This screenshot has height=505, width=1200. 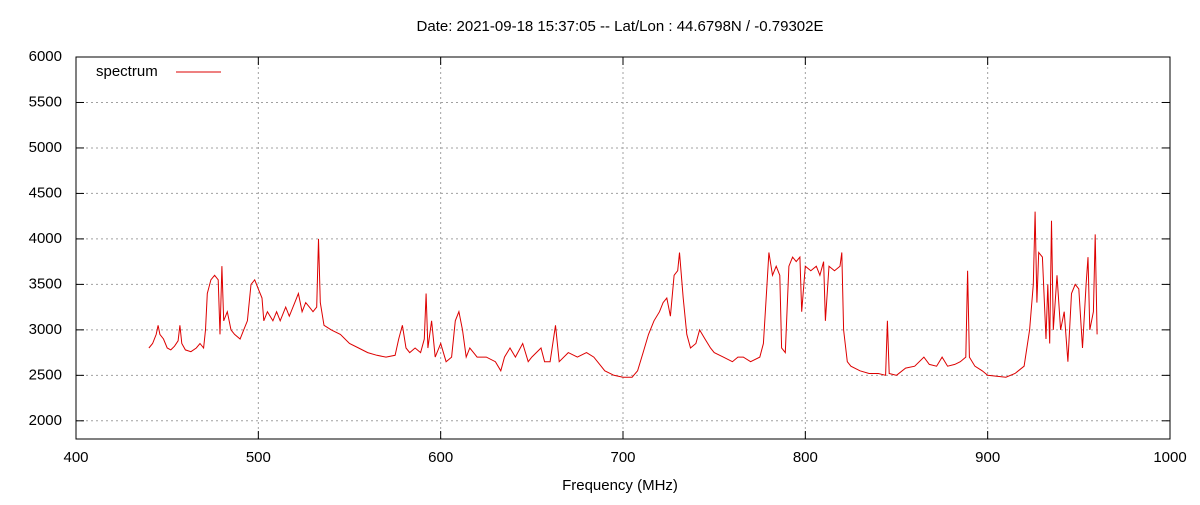 What do you see at coordinates (75, 457) in the screenshot?
I see `x-tick-label: 400` at bounding box center [75, 457].